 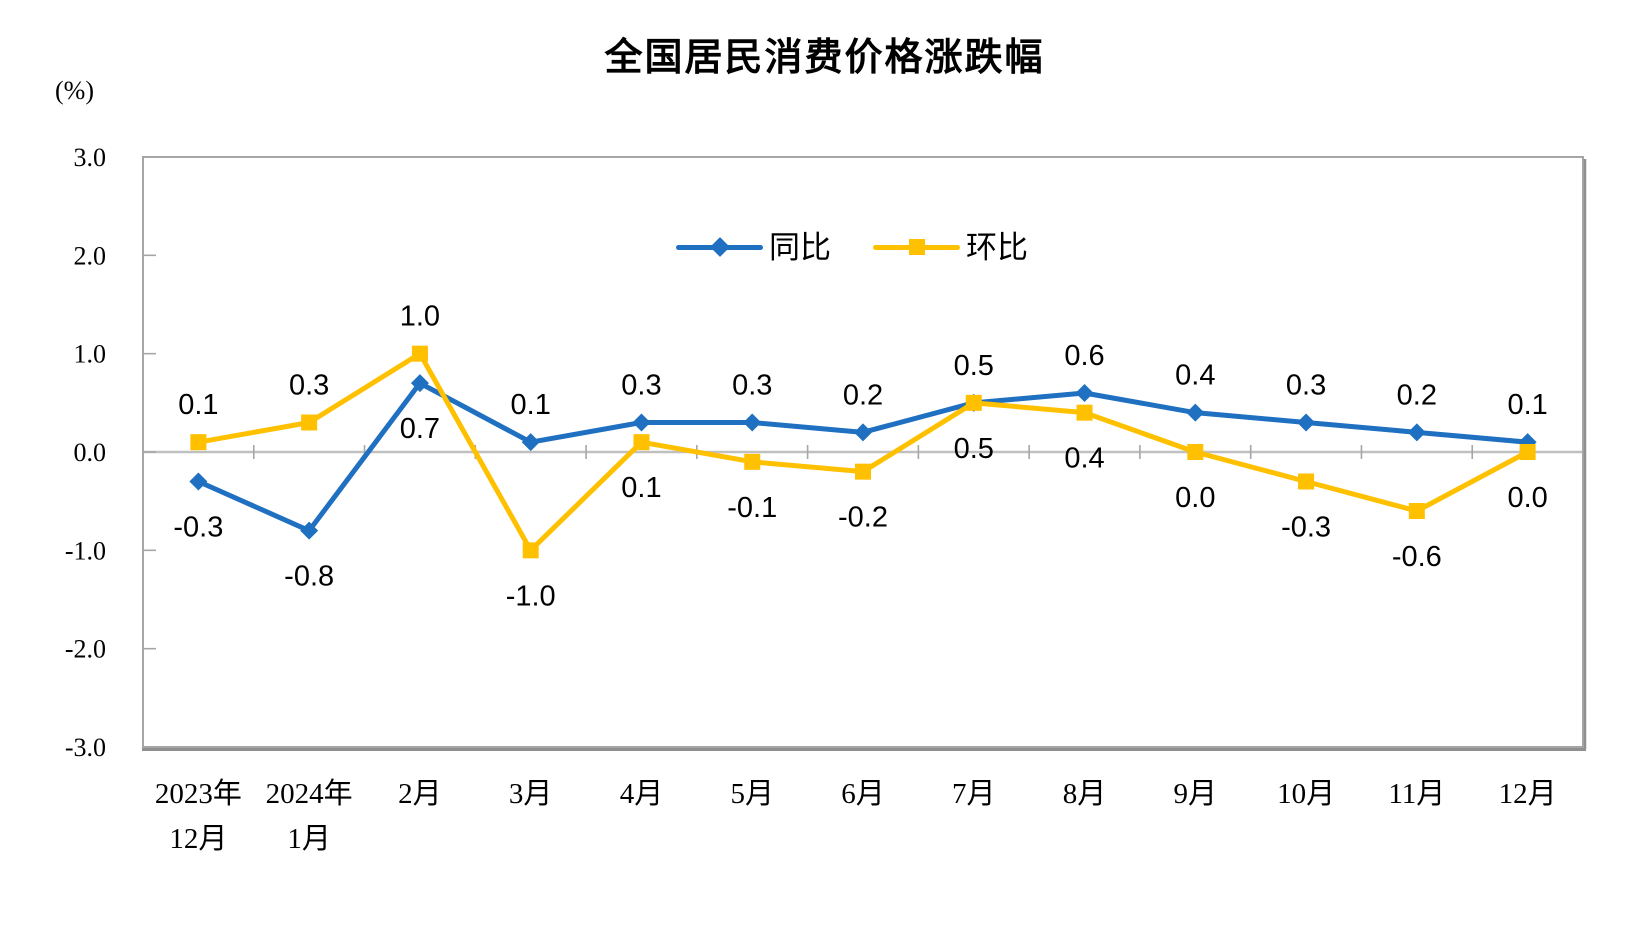 I want to click on legend-item-mom: 环比, so click(x=950, y=247).